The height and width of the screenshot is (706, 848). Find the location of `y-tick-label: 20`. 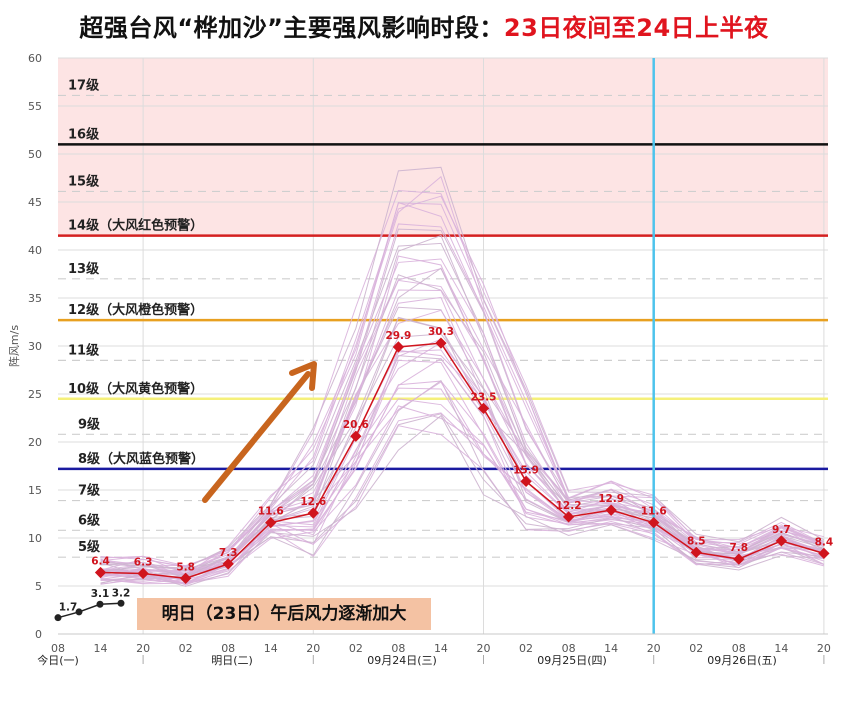

y-tick-label: 20 is located at coordinates (35, 442).